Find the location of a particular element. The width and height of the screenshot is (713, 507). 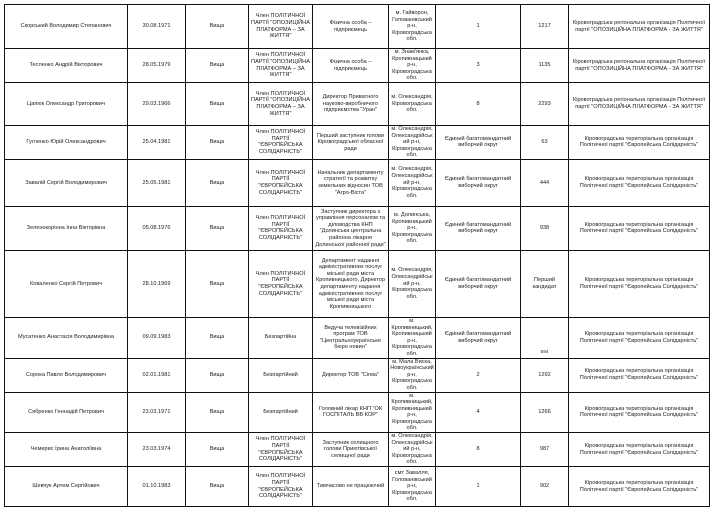

cell-name: Гугленко Юрій Олександрович is located at coordinates (66, 142).